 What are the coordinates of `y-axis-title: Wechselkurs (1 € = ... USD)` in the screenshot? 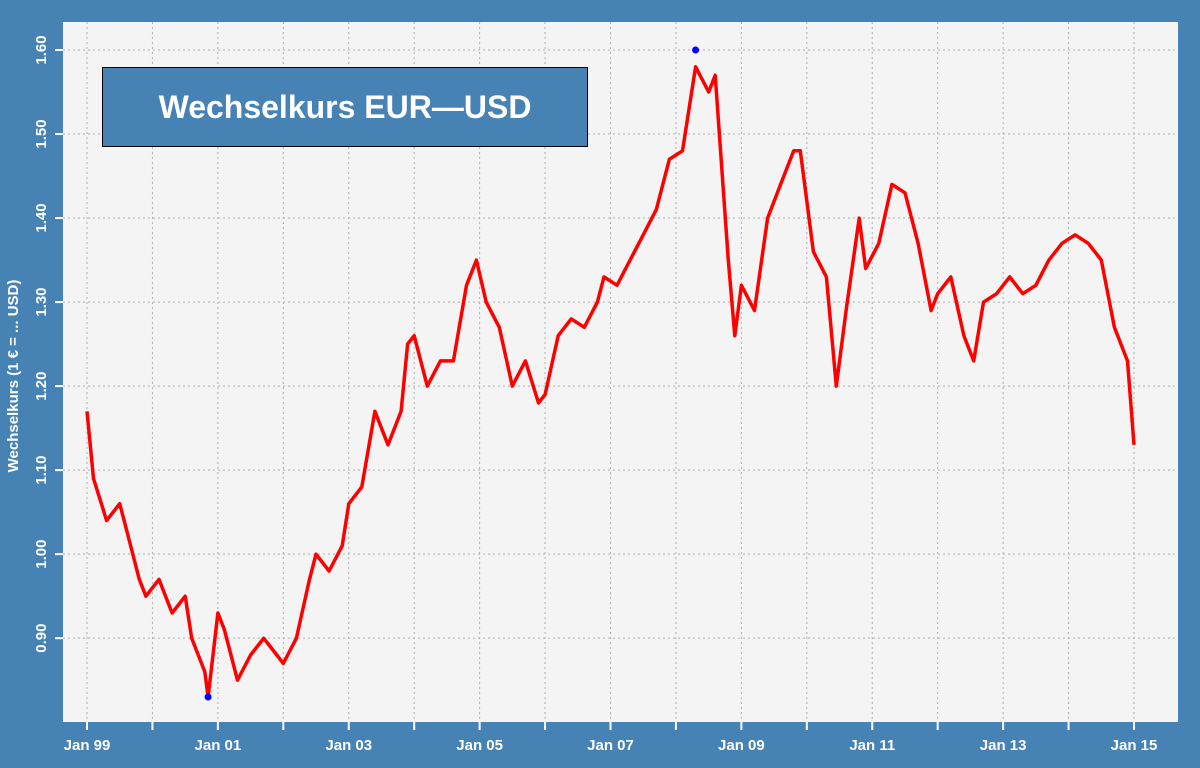 It's located at (13, 376).